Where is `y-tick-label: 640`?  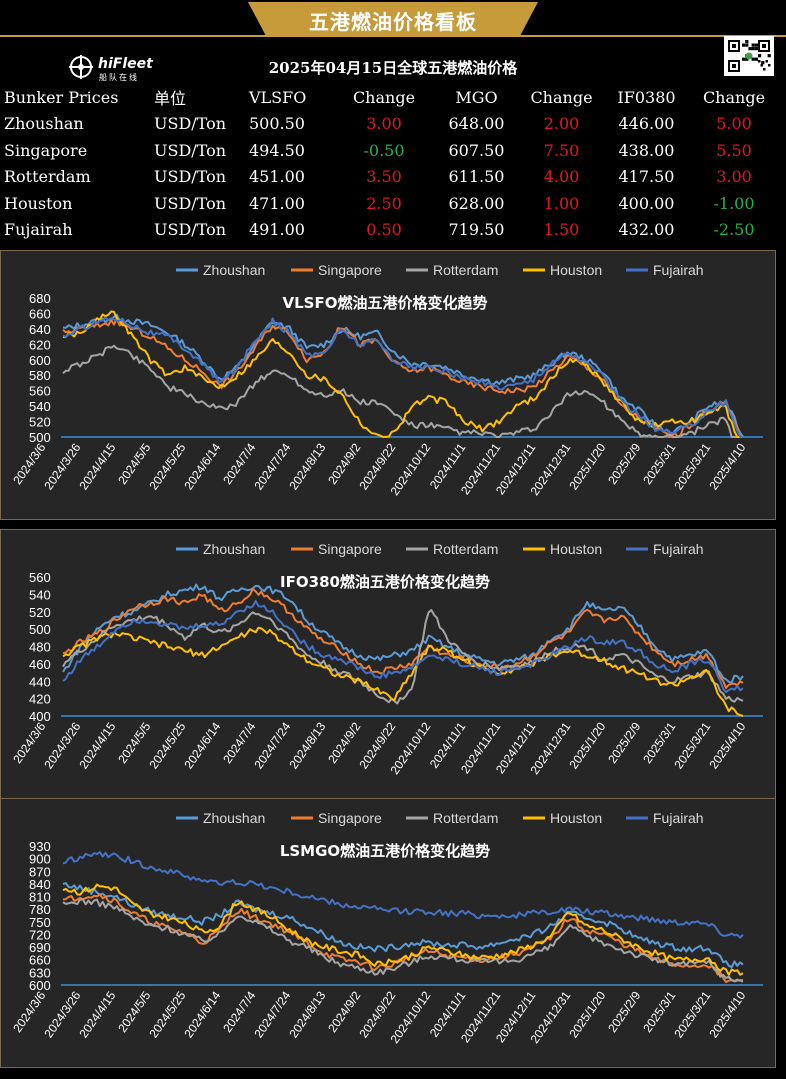
y-tick-label: 640 is located at coordinates (40, 329).